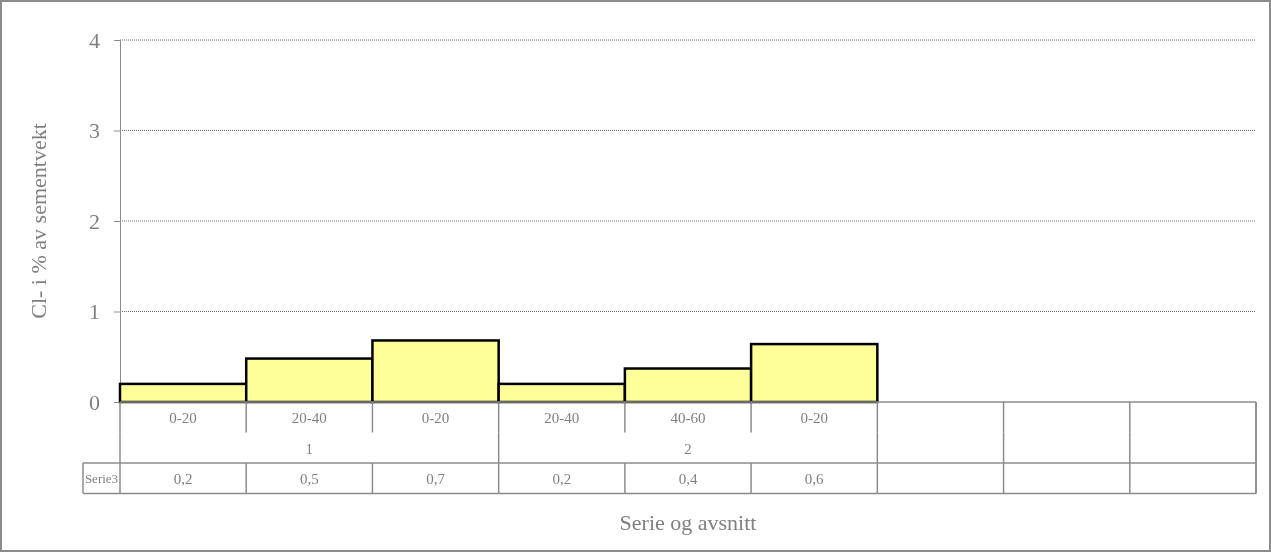 This screenshot has width=1271, height=552. Describe the element at coordinates (94, 221) in the screenshot. I see `y-tick-label: 2` at that location.